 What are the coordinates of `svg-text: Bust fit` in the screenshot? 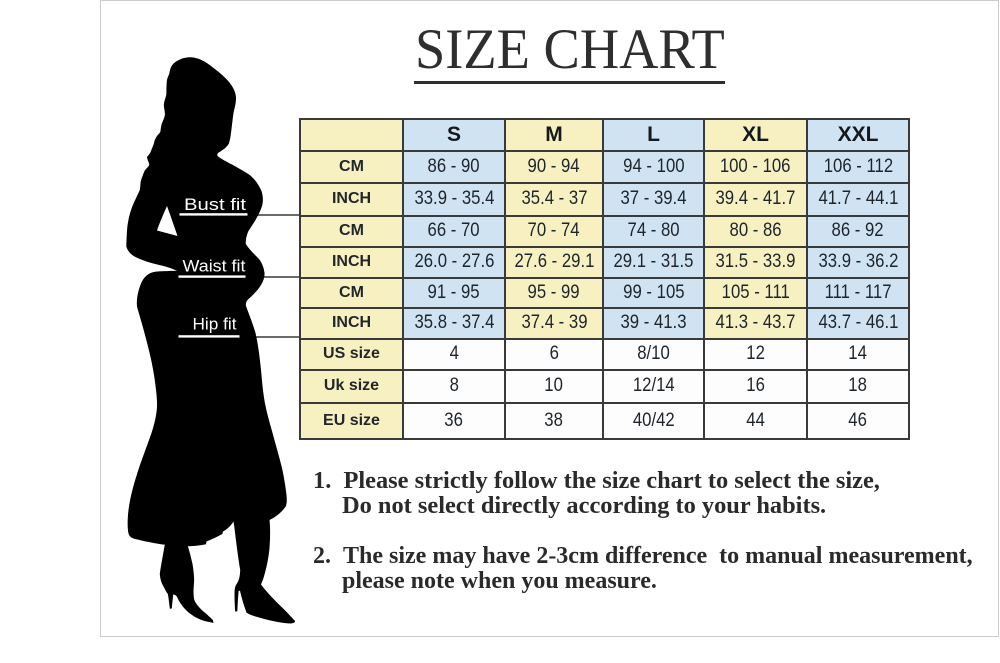 It's located at (215, 204).